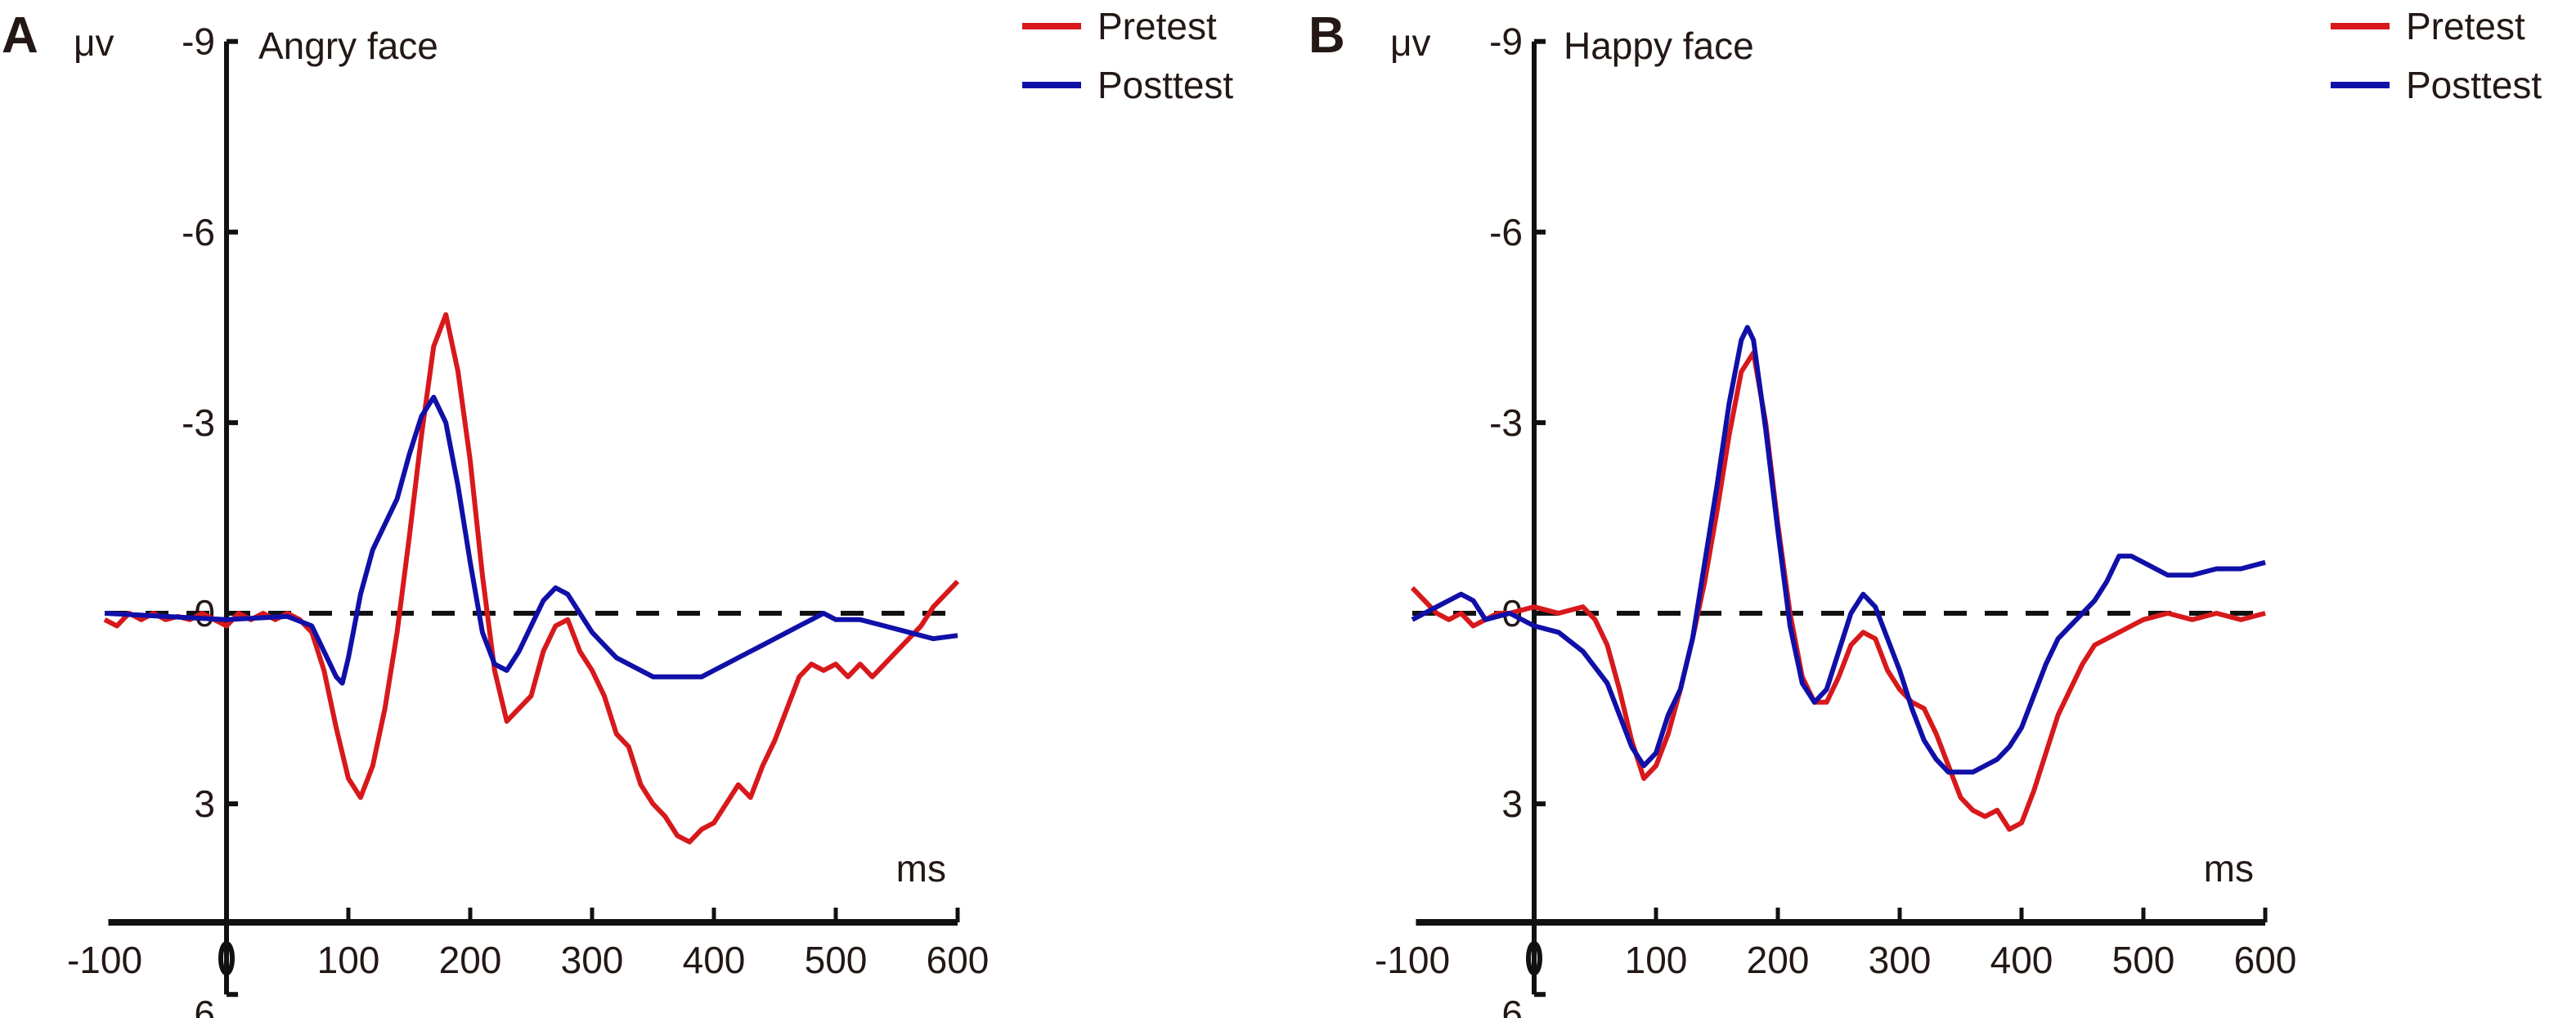 This screenshot has width=2576, height=1018. Describe the element at coordinates (1659, 46) in the screenshot. I see `chart-title: Happy face` at that location.